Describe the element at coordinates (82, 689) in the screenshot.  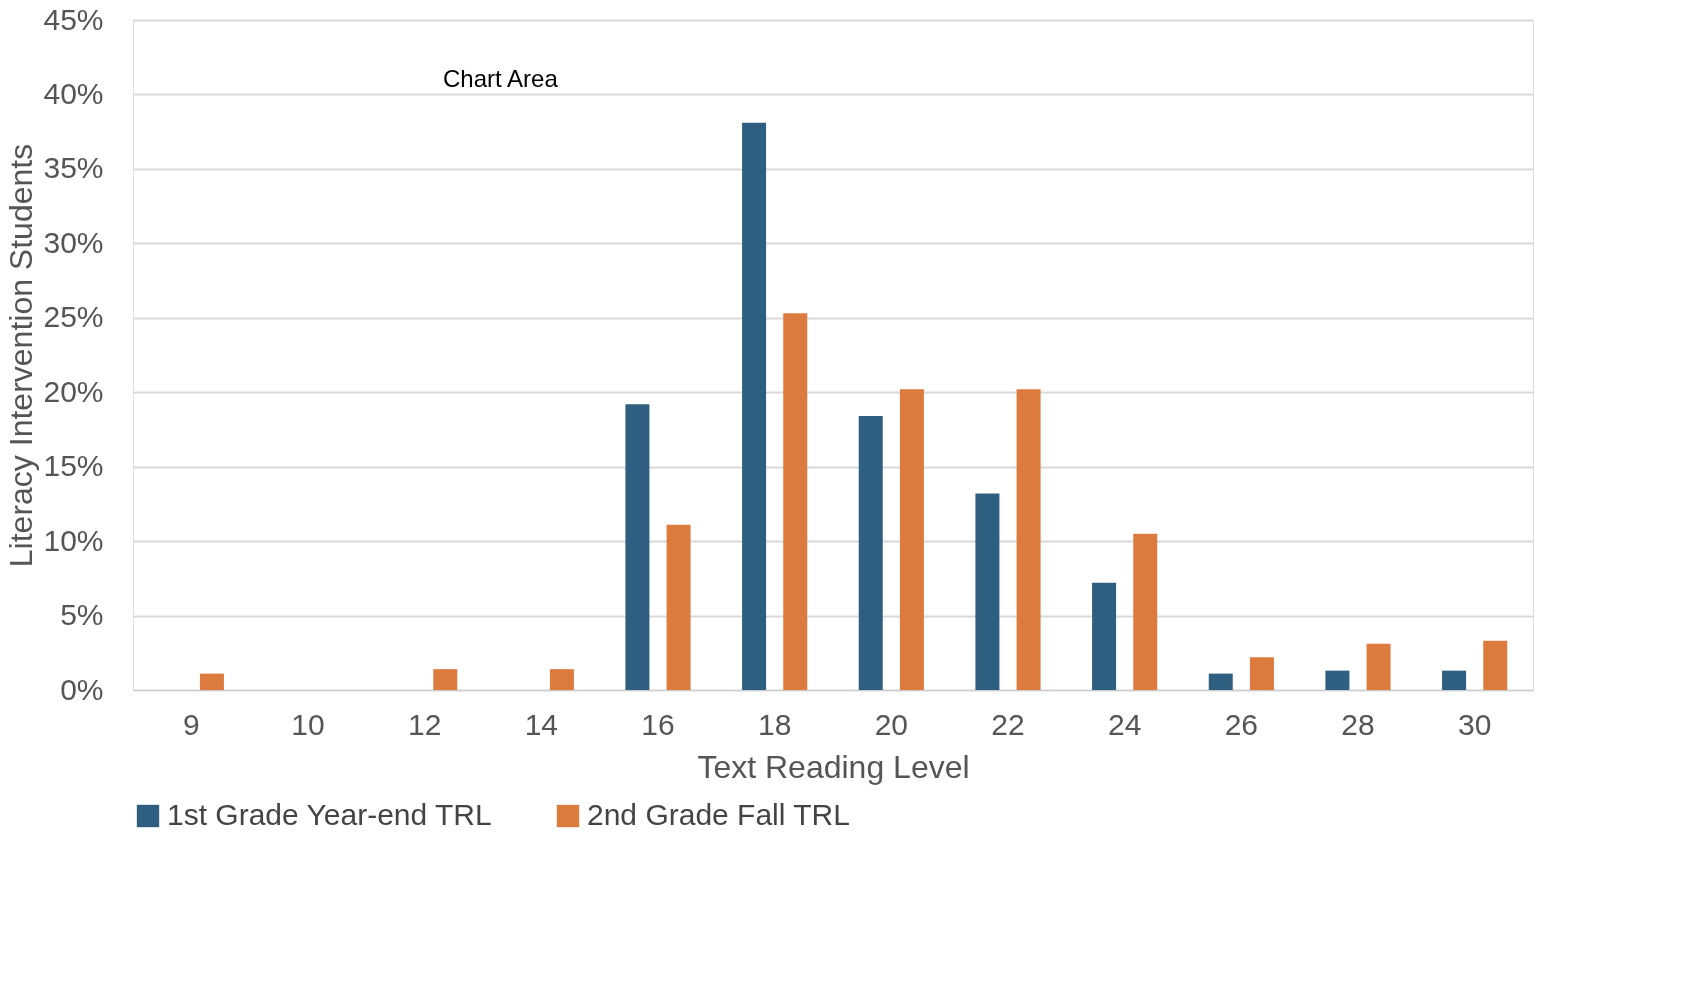
I see `y-tick-label: 0%` at that location.